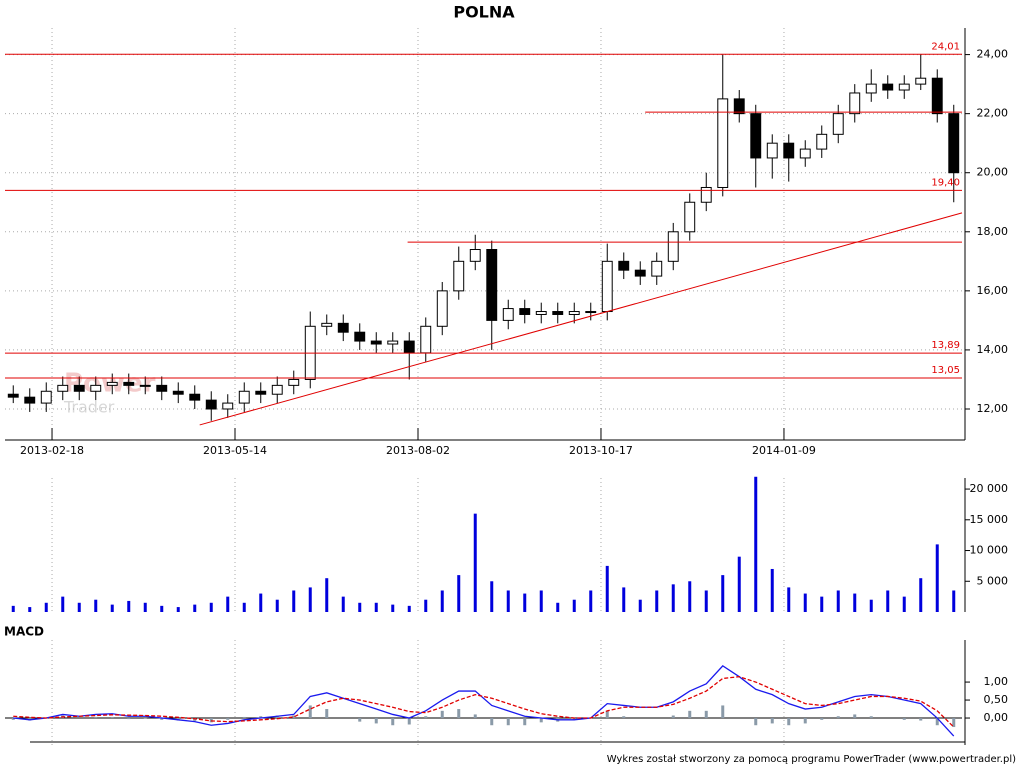  I want to click on y-tick-label: 16,00, so click(993, 290).